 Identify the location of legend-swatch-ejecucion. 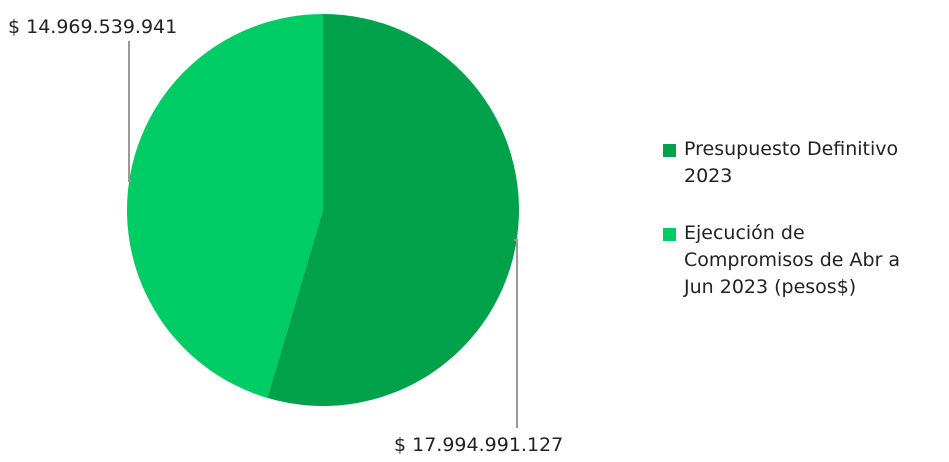
(669, 234).